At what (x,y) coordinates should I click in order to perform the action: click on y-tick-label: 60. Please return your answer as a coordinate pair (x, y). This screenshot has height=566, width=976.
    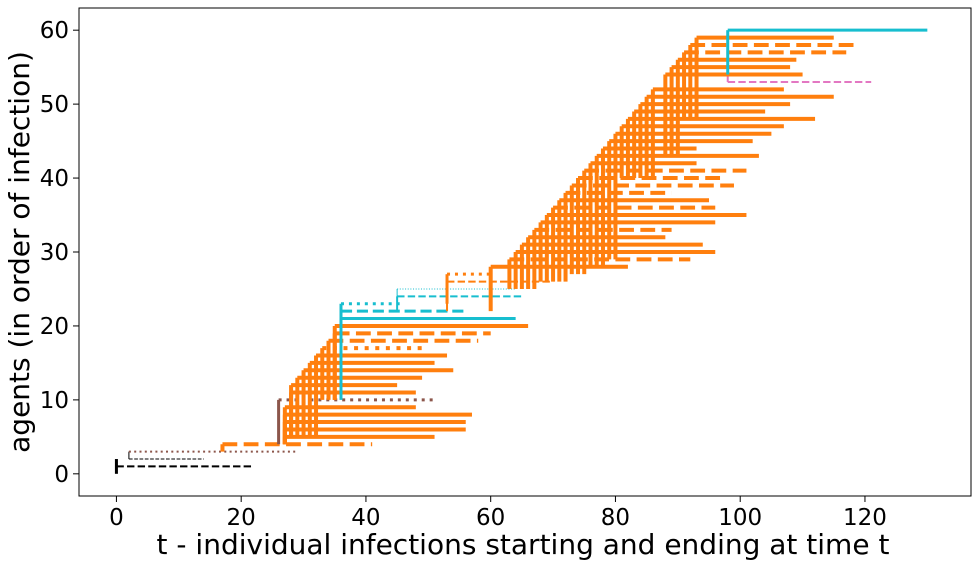
    Looking at the image, I should click on (54, 31).